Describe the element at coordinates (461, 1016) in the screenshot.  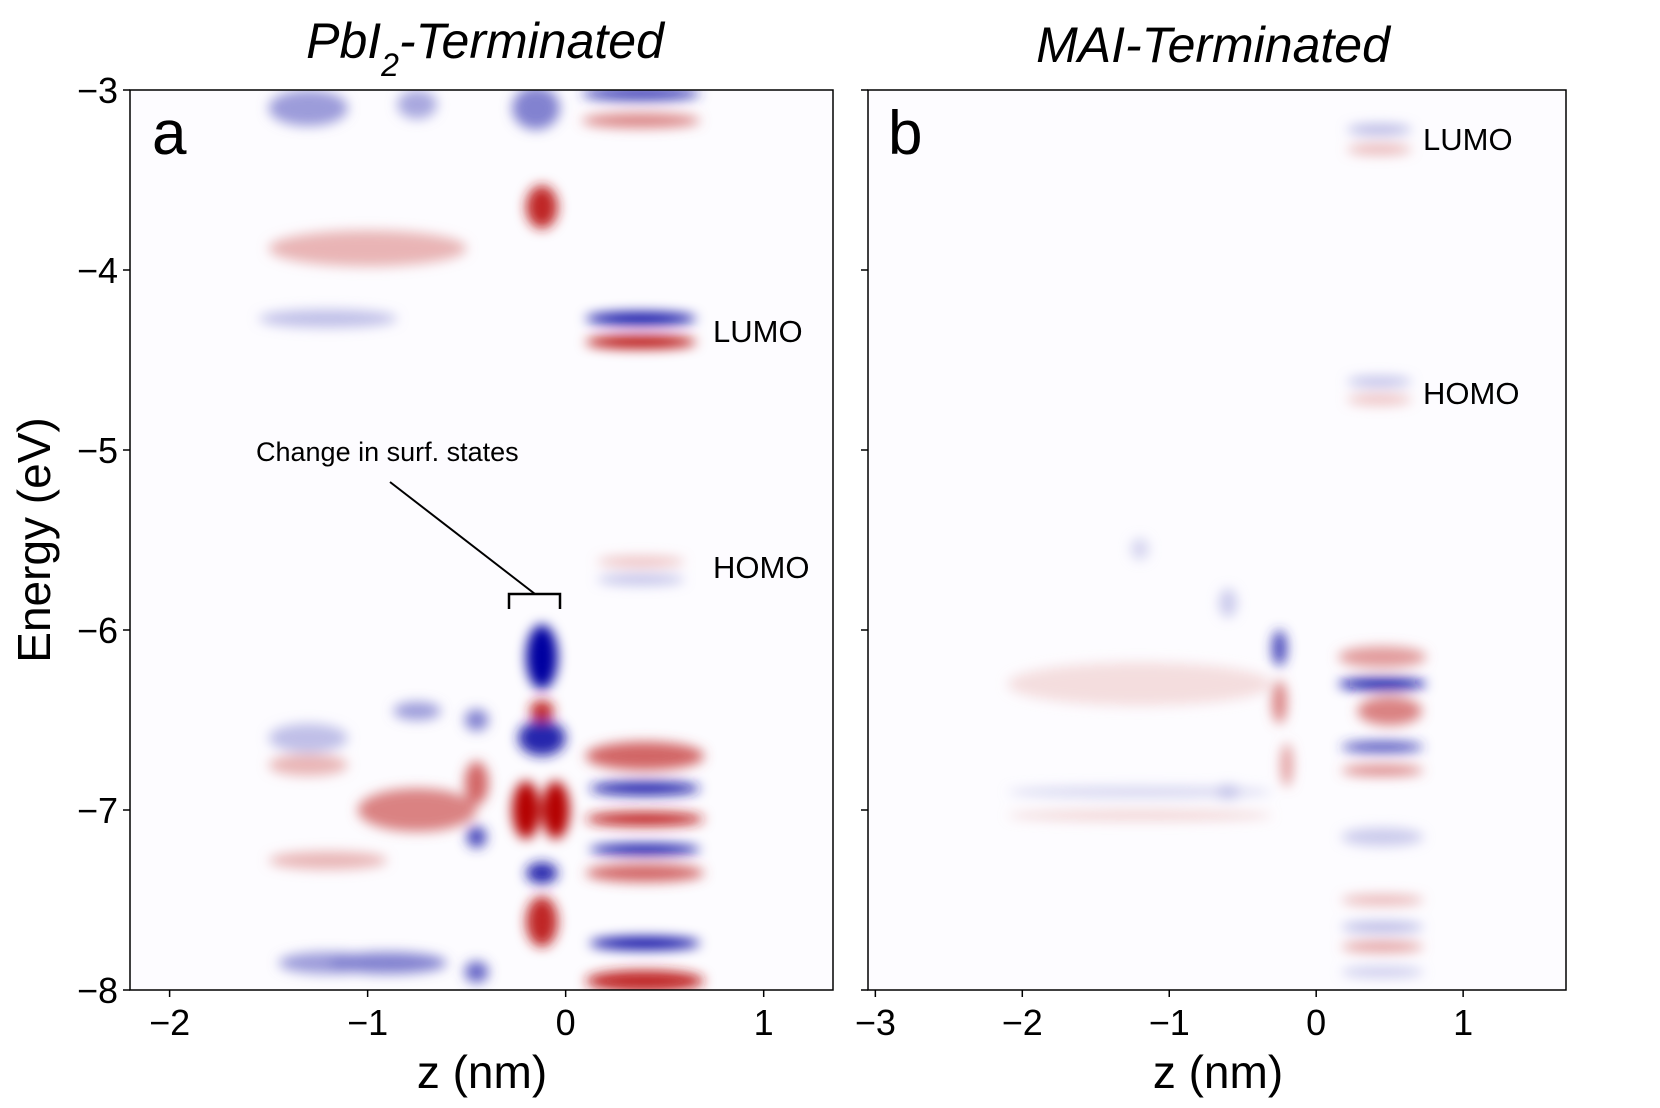
I see `panel-a-xticks: −2 −1 0 1` at that location.